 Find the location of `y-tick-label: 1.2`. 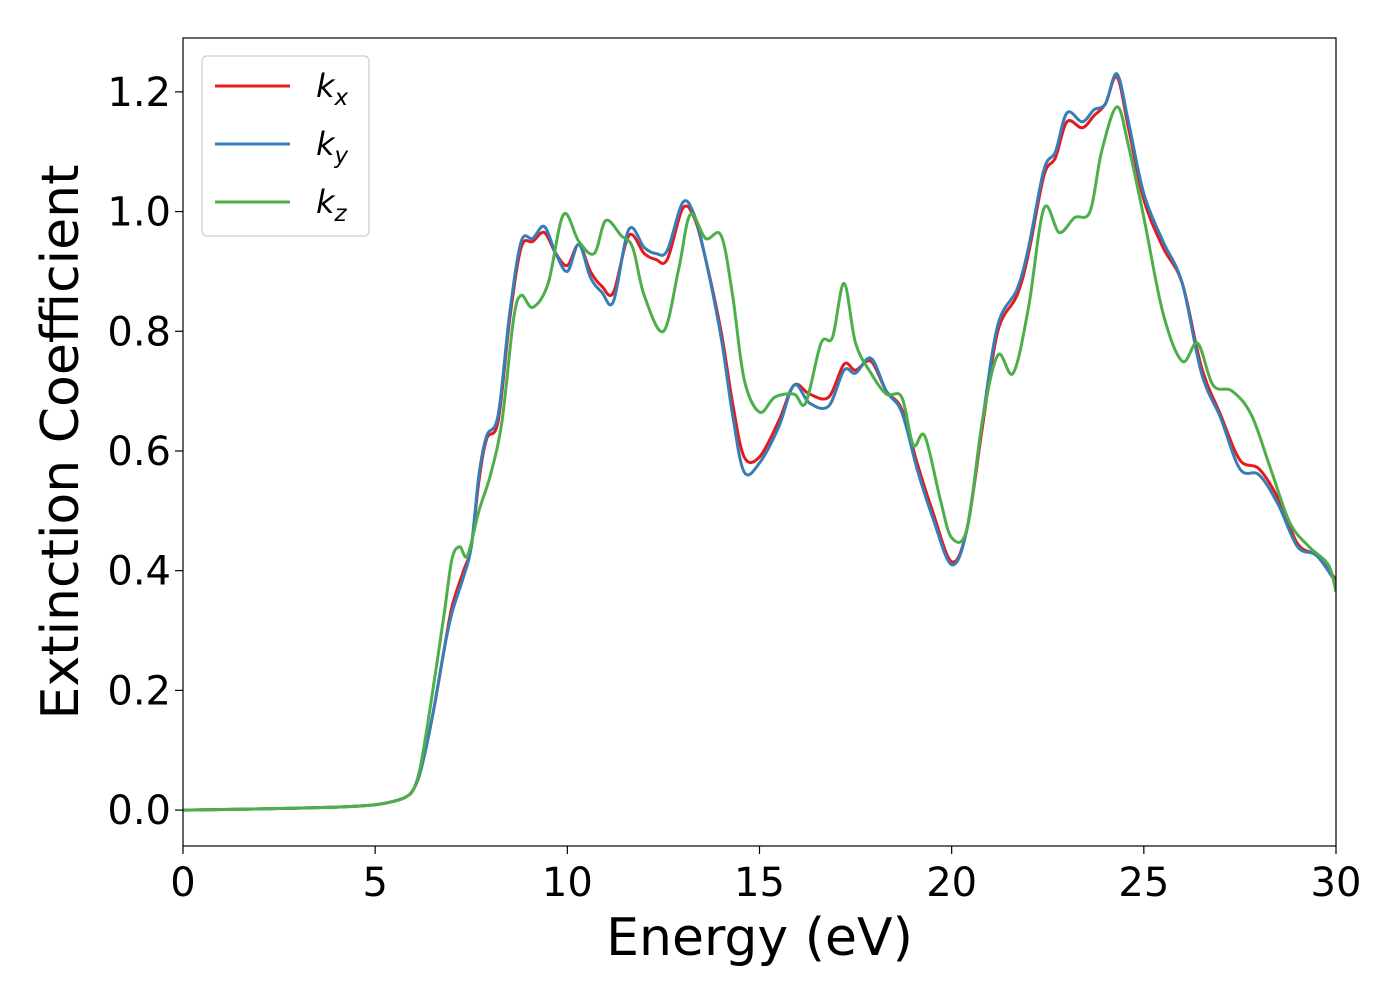

y-tick-label: 1.2 is located at coordinates (139, 93).